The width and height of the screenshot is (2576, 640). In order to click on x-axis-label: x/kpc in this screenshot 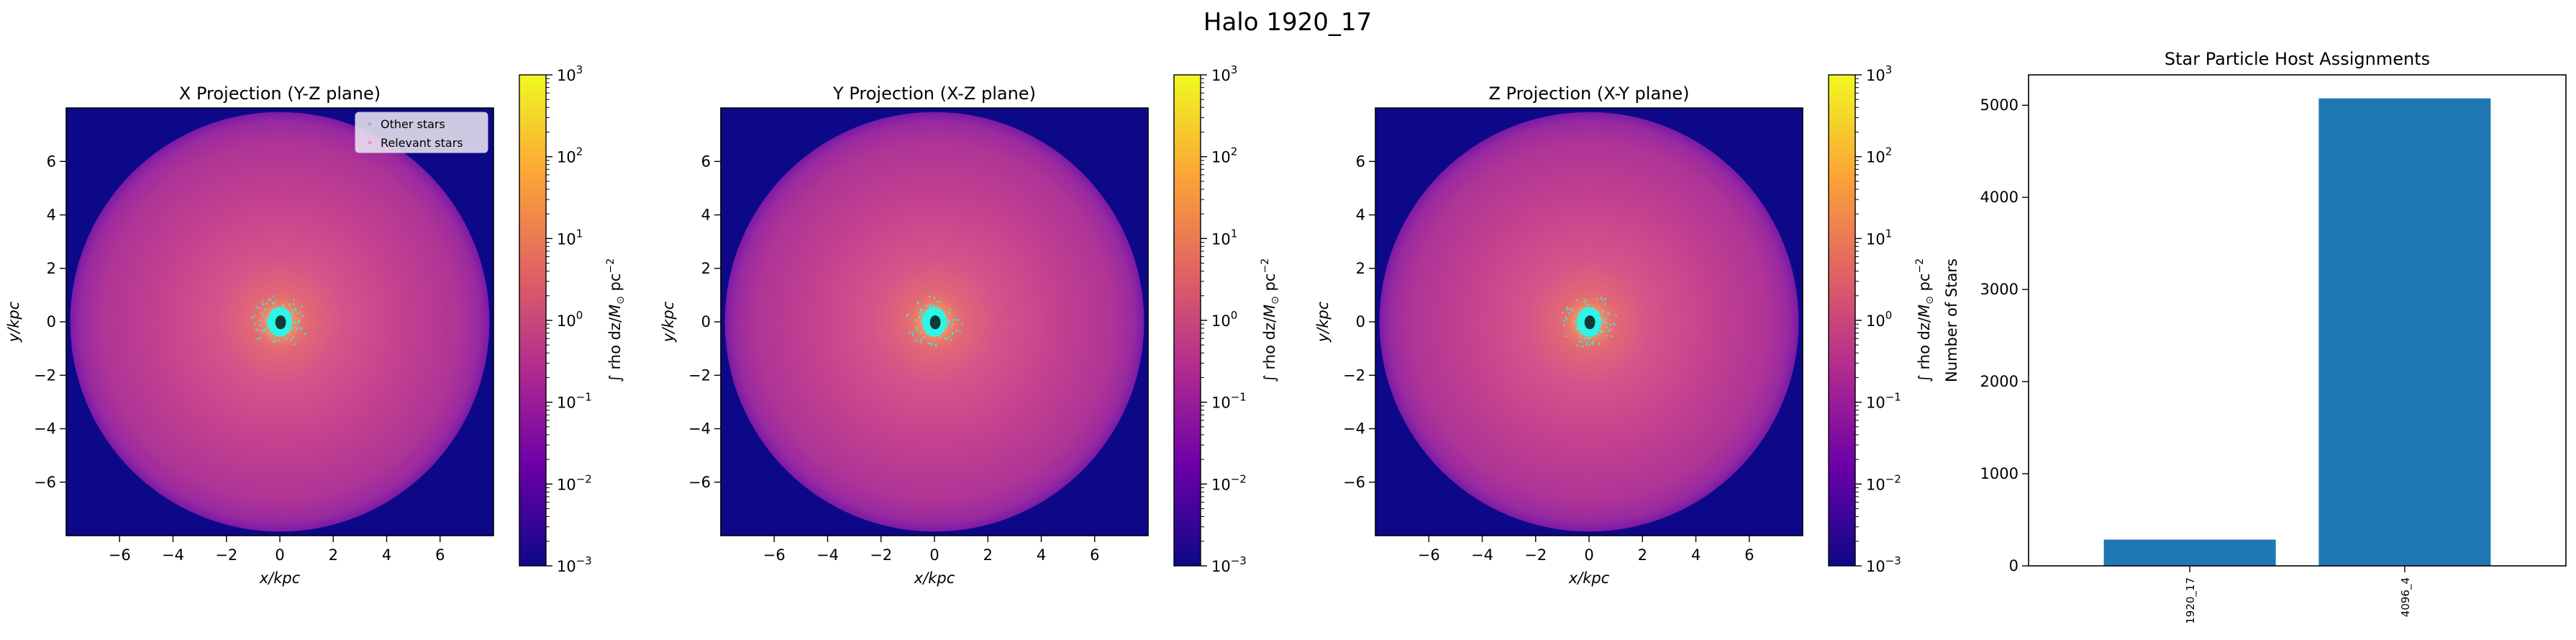, I will do `click(1589, 578)`.